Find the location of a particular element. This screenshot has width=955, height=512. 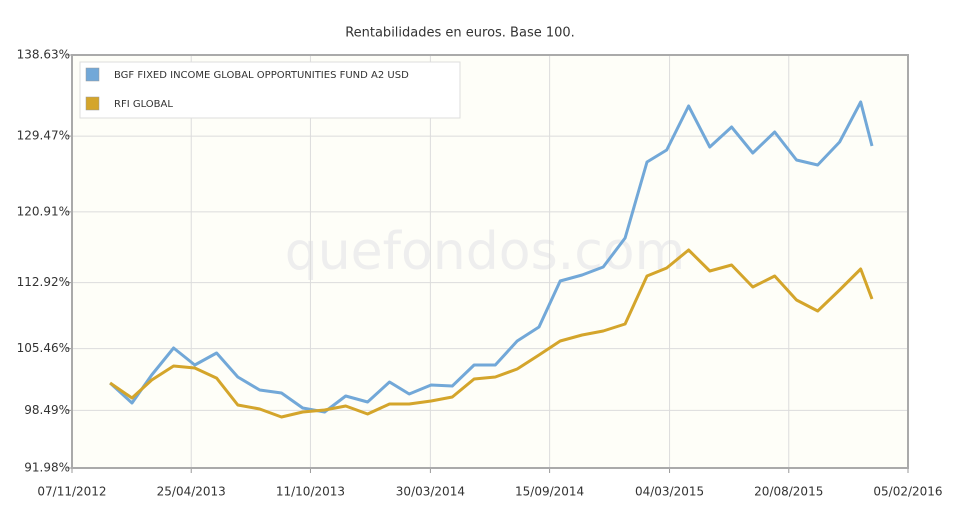

y-tick-label: 120.91% is located at coordinates (43, 211).